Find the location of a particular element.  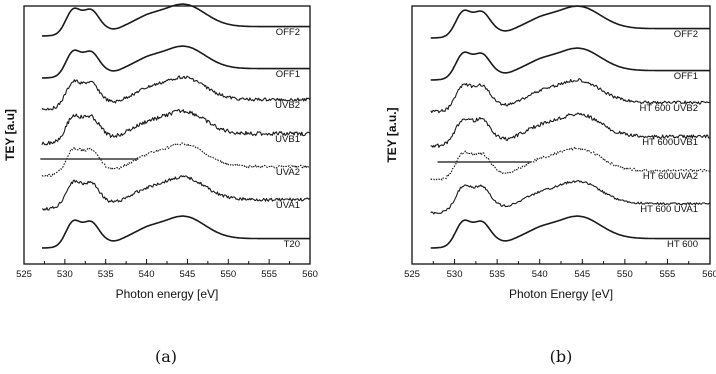

series-label-4: UVA2 is located at coordinates (288, 172).